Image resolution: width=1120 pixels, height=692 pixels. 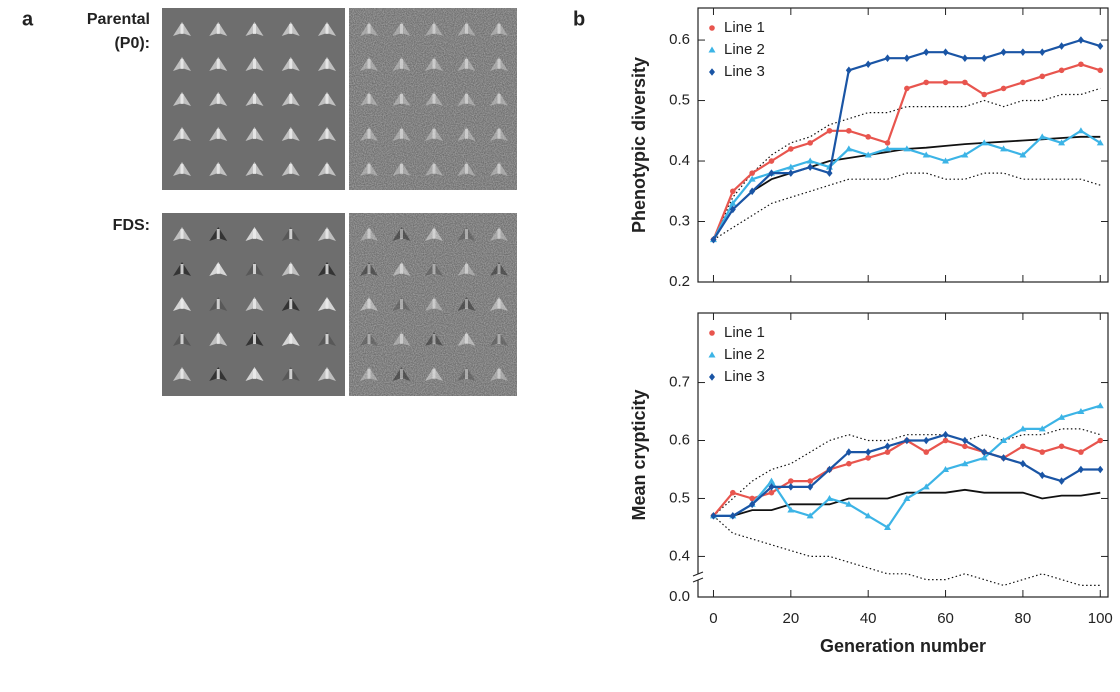 What do you see at coordinates (579, 19) in the screenshot?
I see `panel-label: b` at bounding box center [579, 19].